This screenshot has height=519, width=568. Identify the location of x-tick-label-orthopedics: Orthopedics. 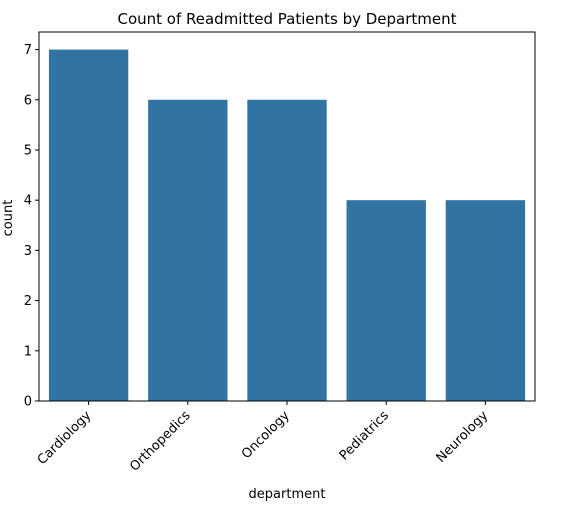
(160, 441).